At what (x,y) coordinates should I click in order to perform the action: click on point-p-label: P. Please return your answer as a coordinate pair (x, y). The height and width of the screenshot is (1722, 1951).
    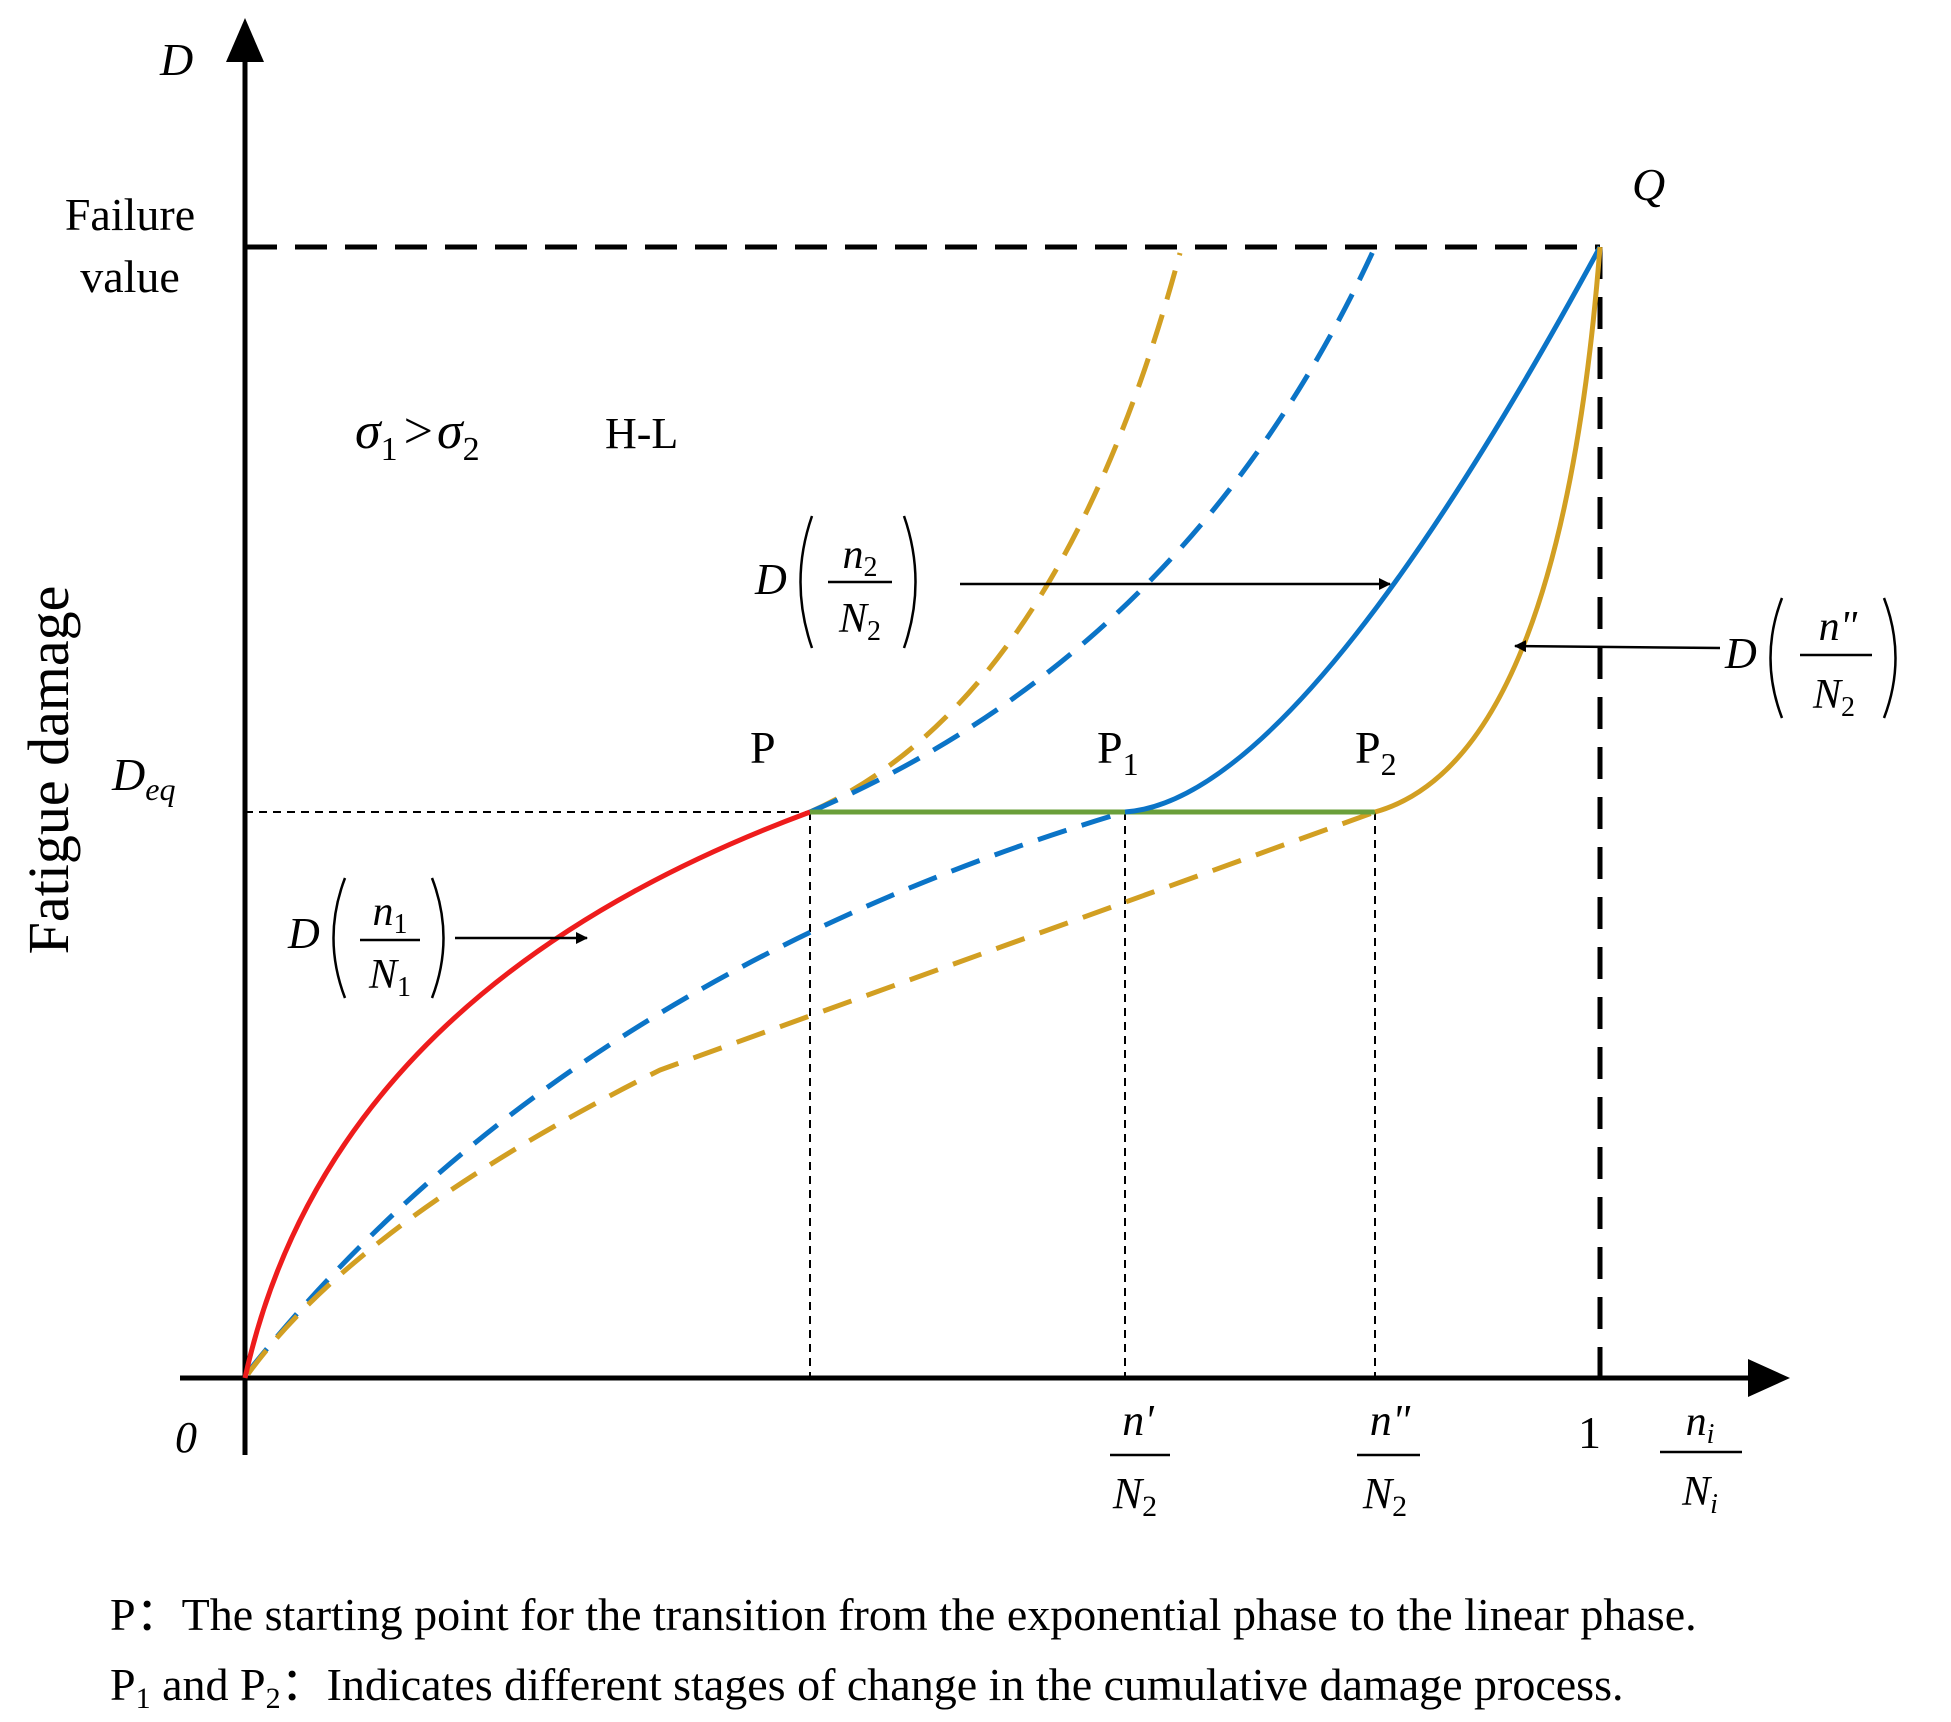
    Looking at the image, I should click on (763, 747).